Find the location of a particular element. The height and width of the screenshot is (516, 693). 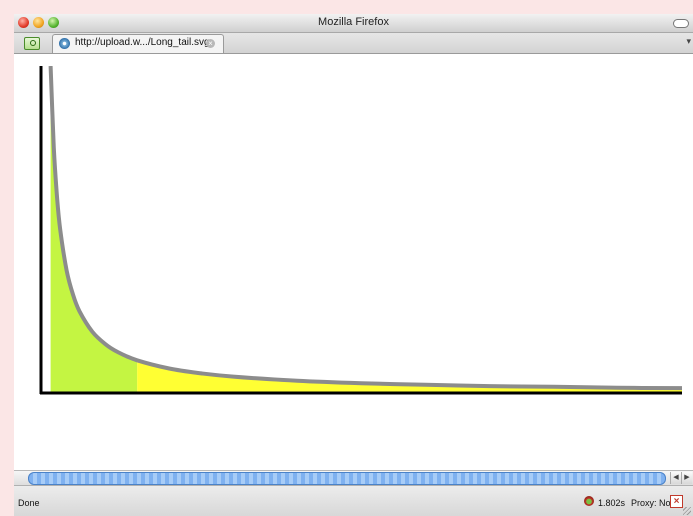

scroll-right-icon: ▶ is located at coordinates (686, 478).